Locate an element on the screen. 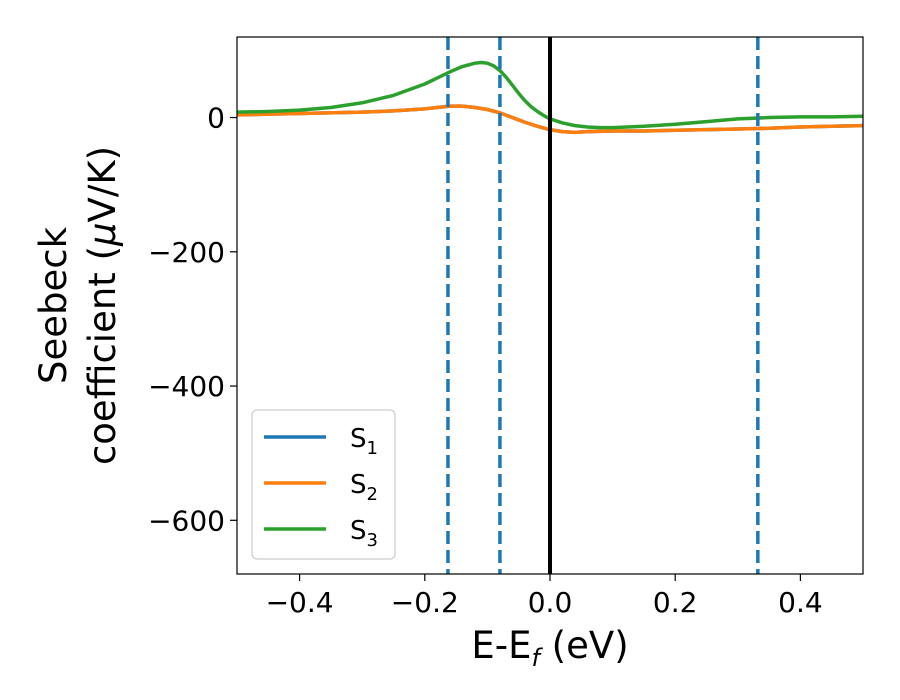 The height and width of the screenshot is (700, 900). y-tick-label: −200 is located at coordinates (186, 252).